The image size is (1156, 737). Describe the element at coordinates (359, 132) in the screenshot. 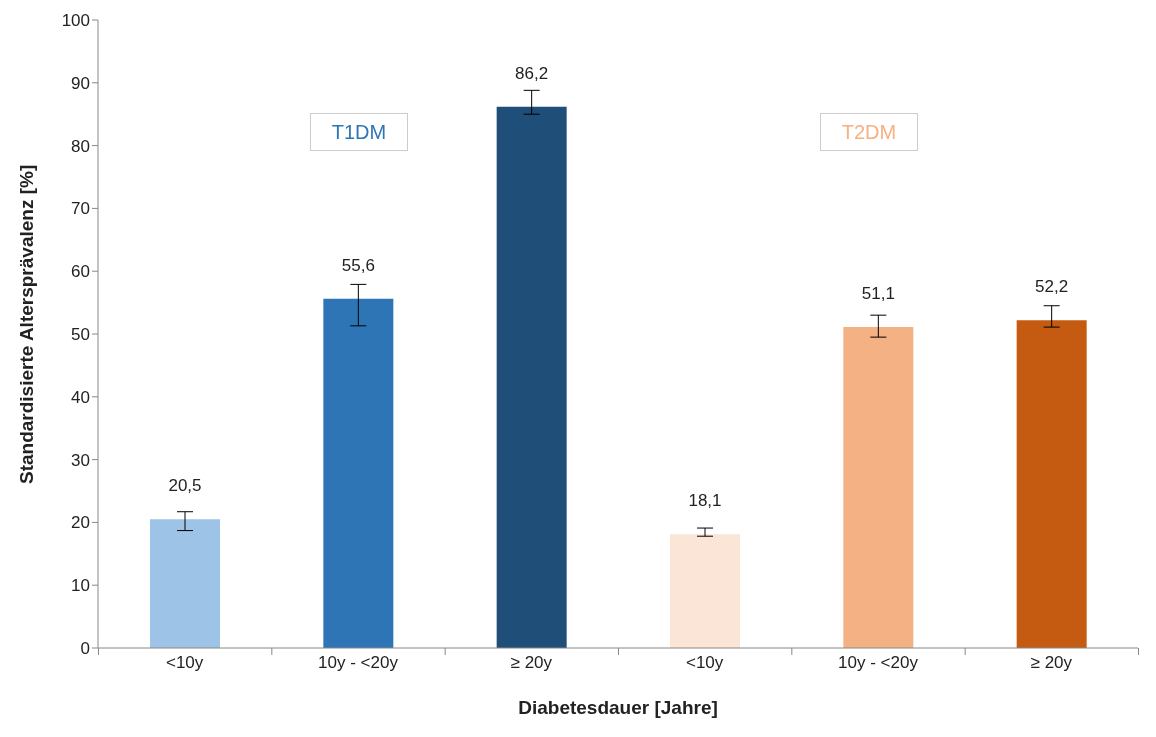

I see `annotation: T1DM` at that location.